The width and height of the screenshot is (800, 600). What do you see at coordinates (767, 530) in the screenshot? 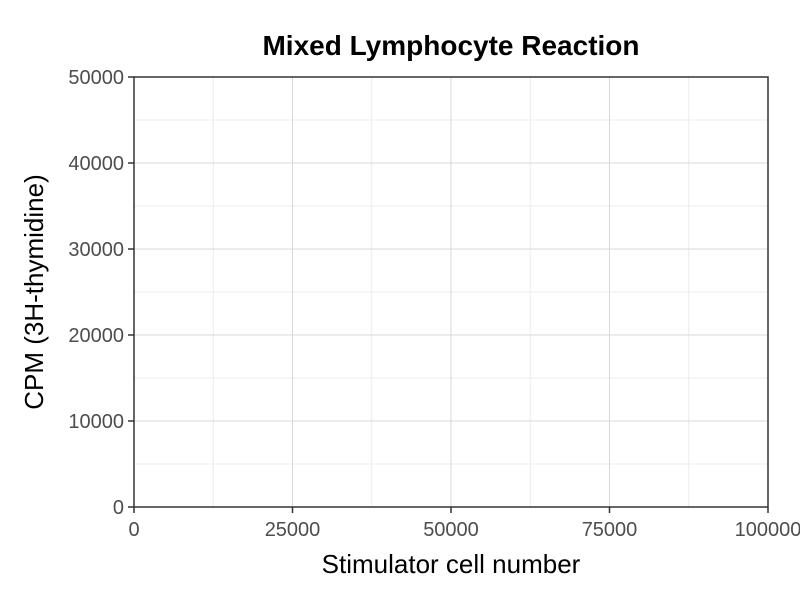
I see `x-tick-label: 100000` at bounding box center [767, 530].